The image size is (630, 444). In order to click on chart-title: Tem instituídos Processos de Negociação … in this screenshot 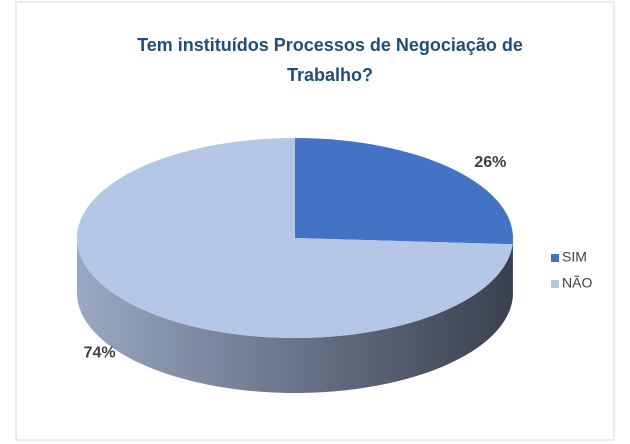, I will do `click(330, 60)`.